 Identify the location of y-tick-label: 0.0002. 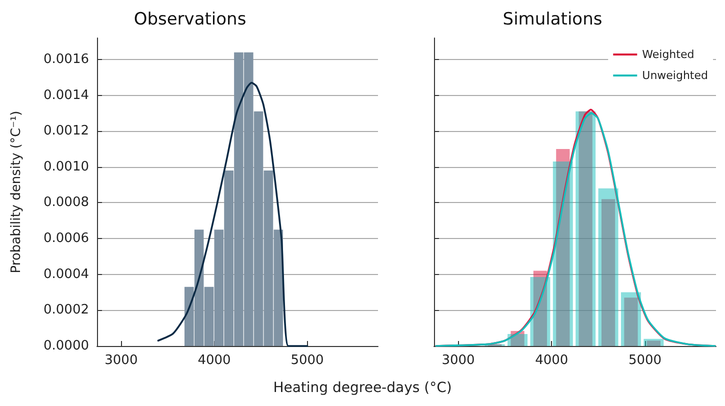
(66, 310).